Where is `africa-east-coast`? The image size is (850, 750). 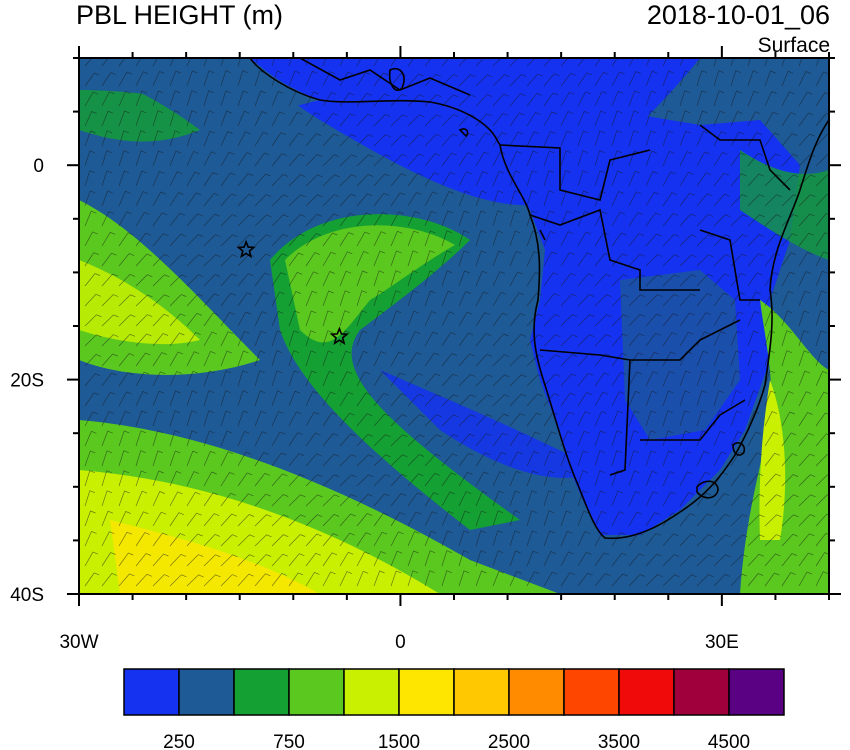
africa-east-coast is located at coordinates (796, 252).